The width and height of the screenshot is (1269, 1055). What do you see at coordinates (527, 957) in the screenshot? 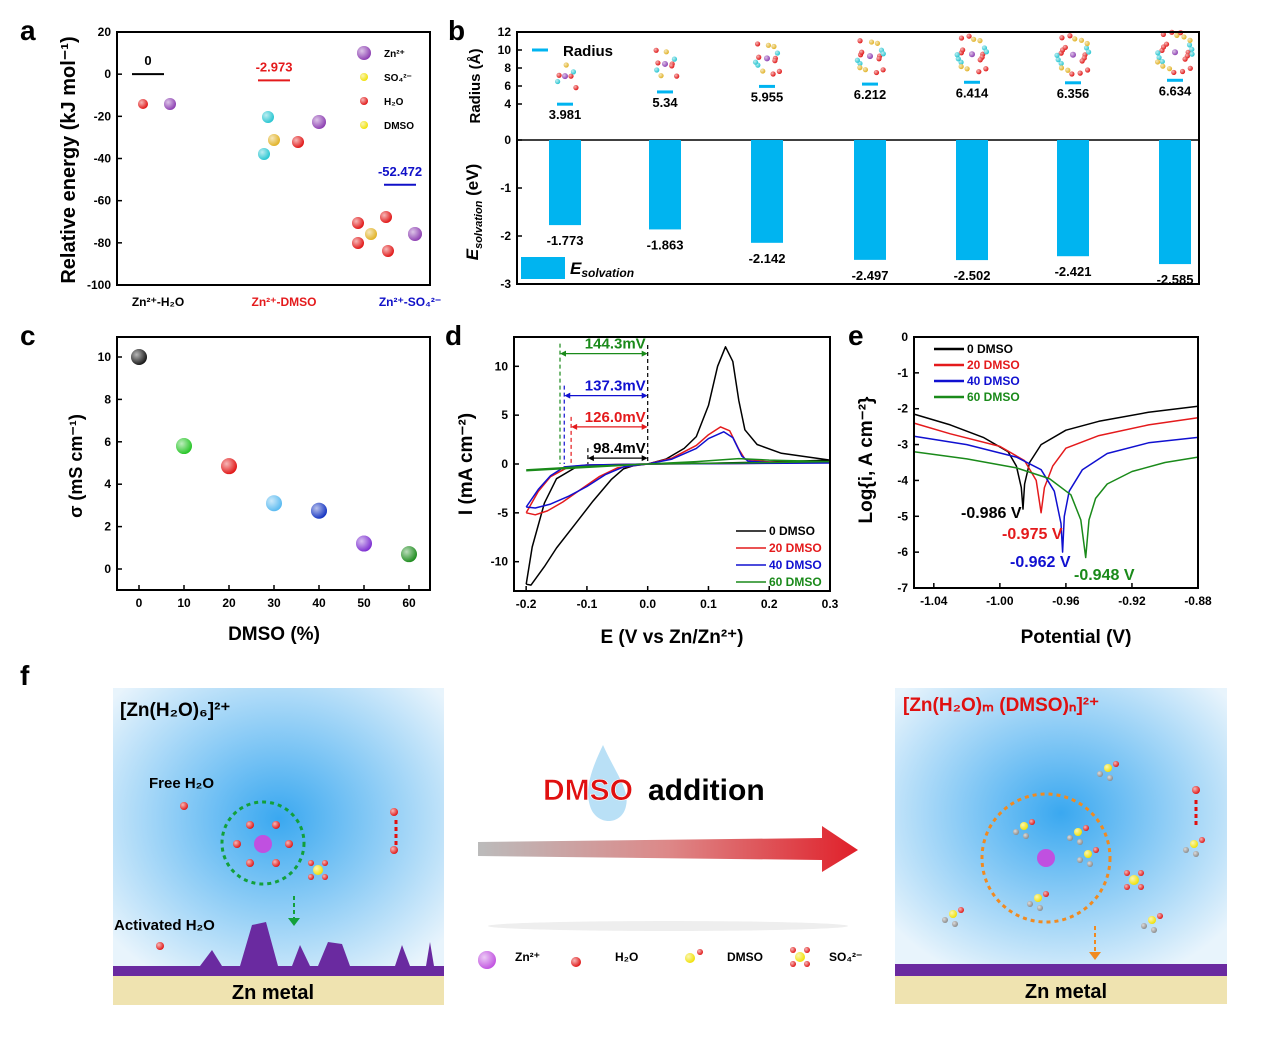
I see `legend-label: Zn²⁺` at bounding box center [527, 957].